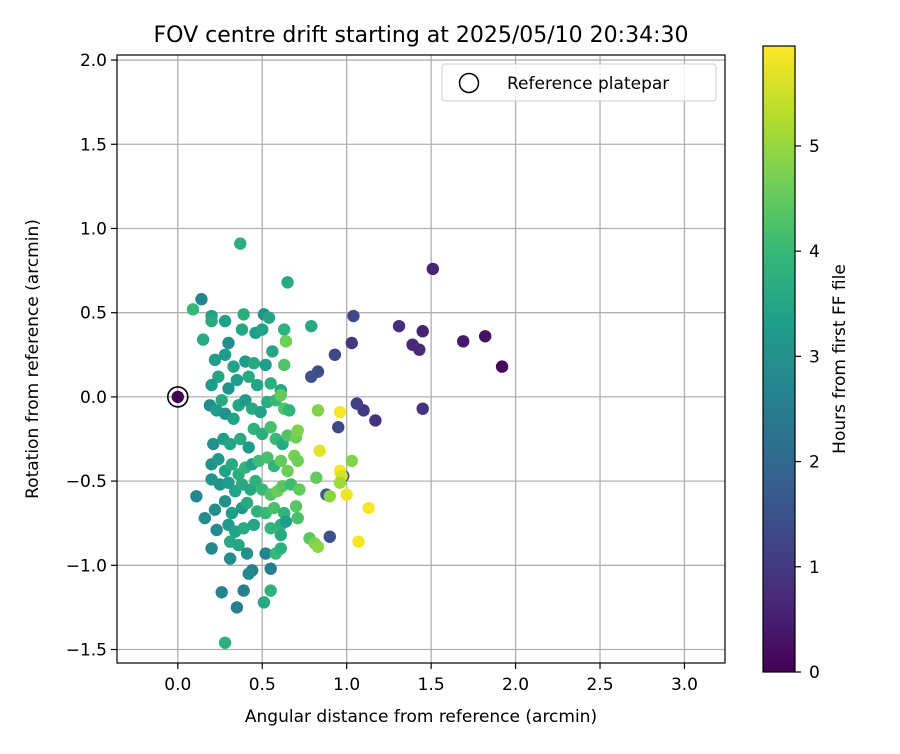  I want to click on colorbar-label: Hours from first FF file, so click(840, 359).